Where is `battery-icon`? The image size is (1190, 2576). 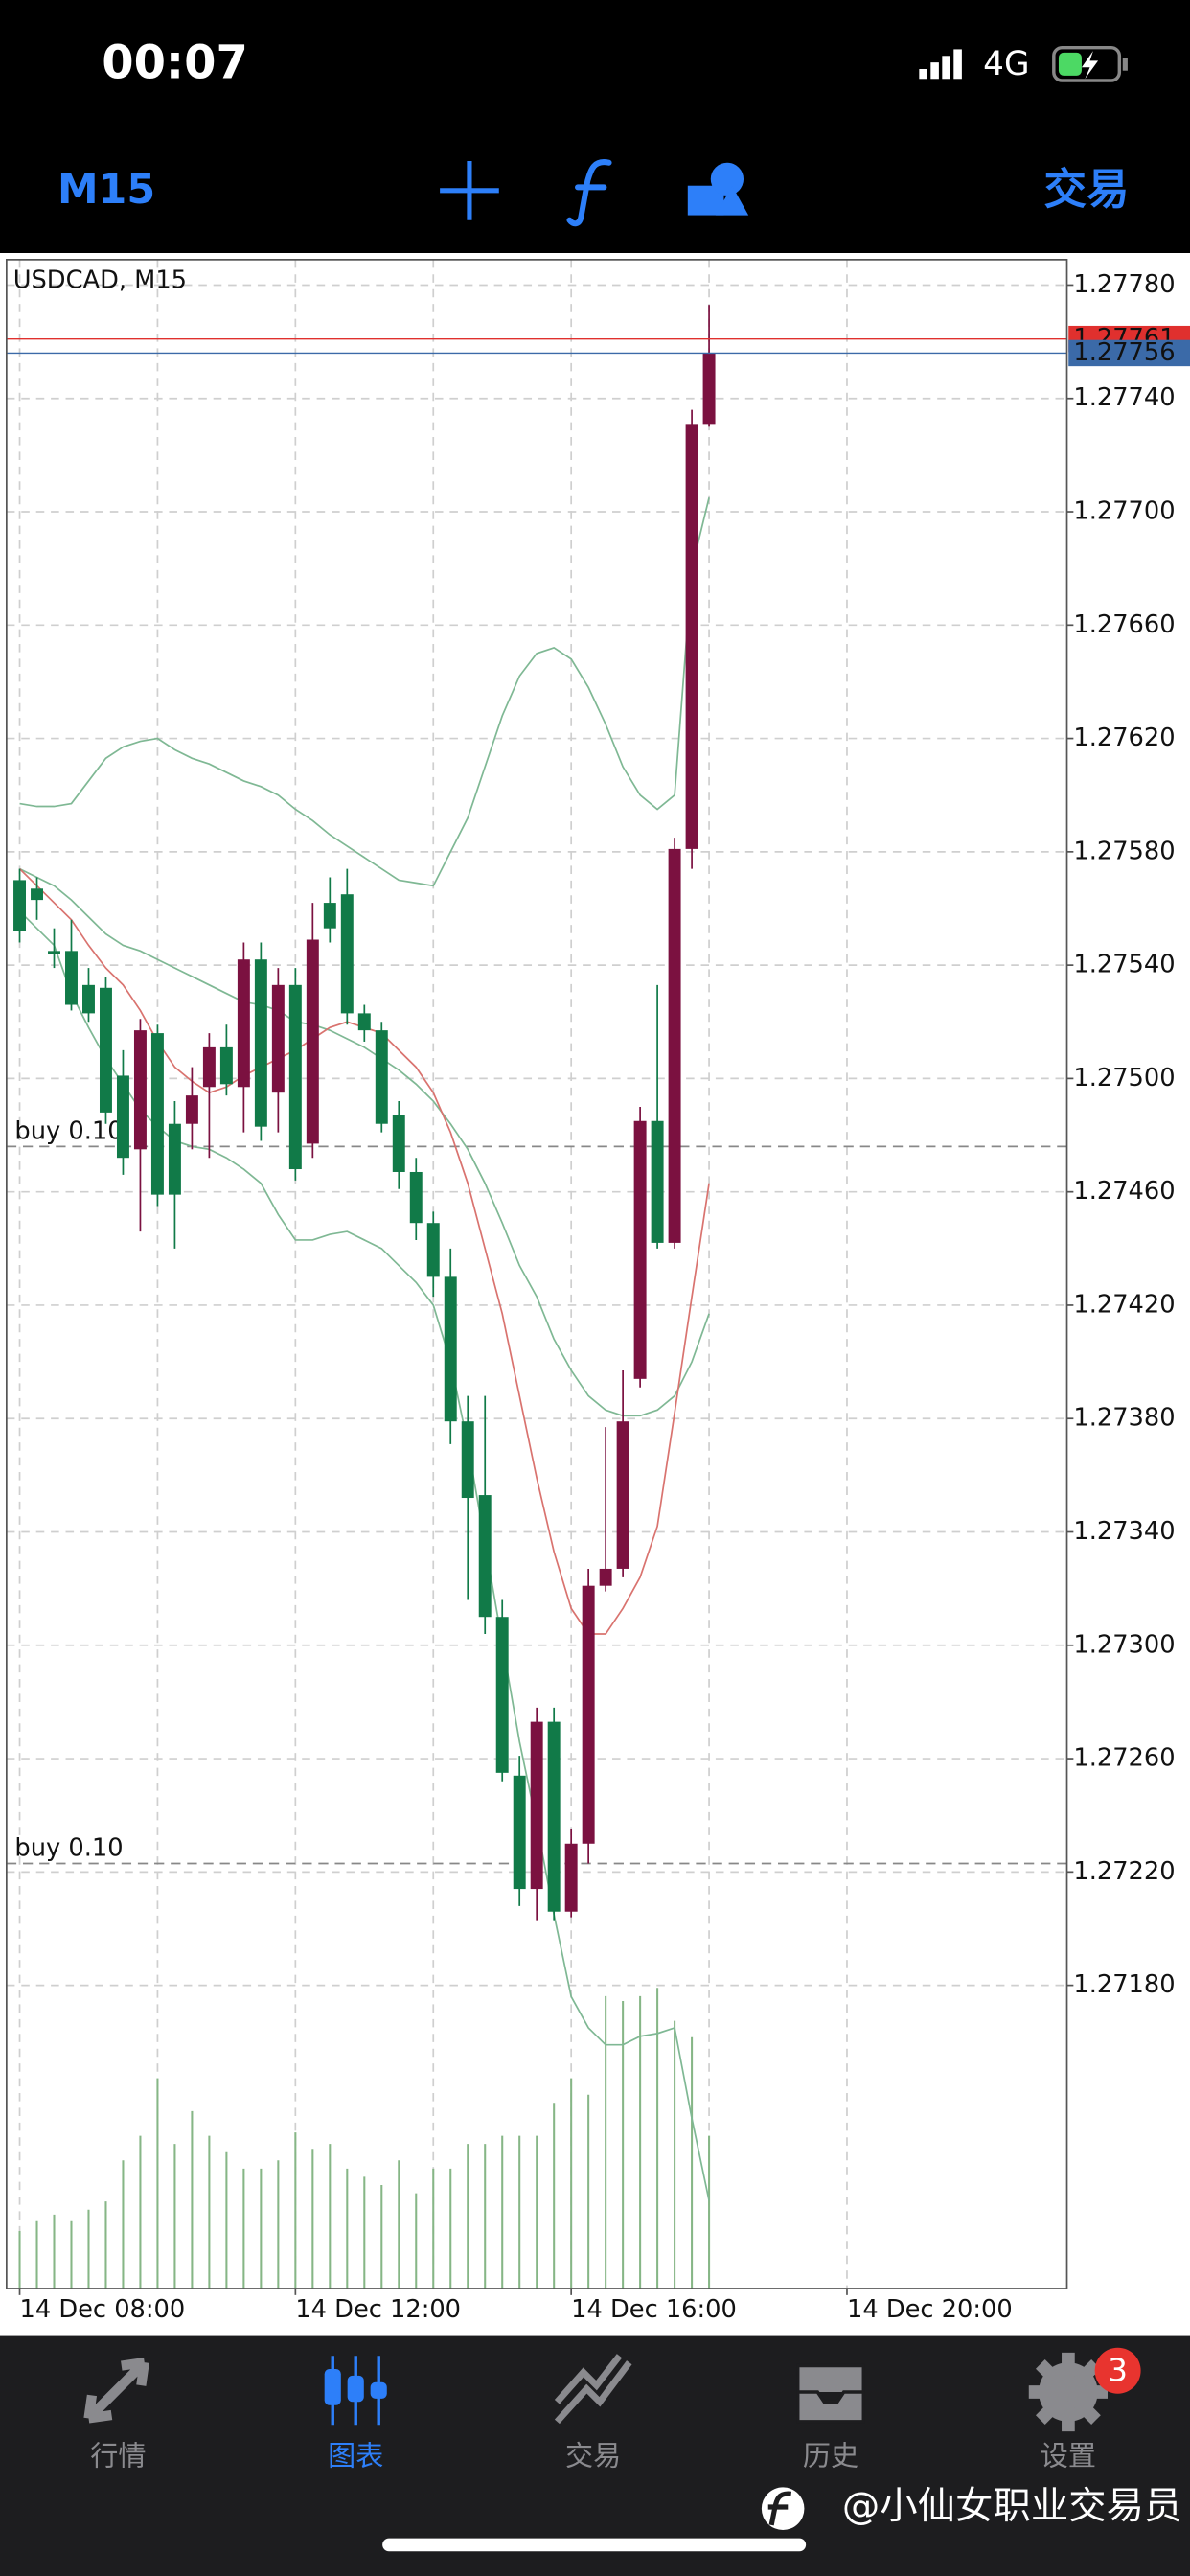 battery-icon is located at coordinates (1090, 63).